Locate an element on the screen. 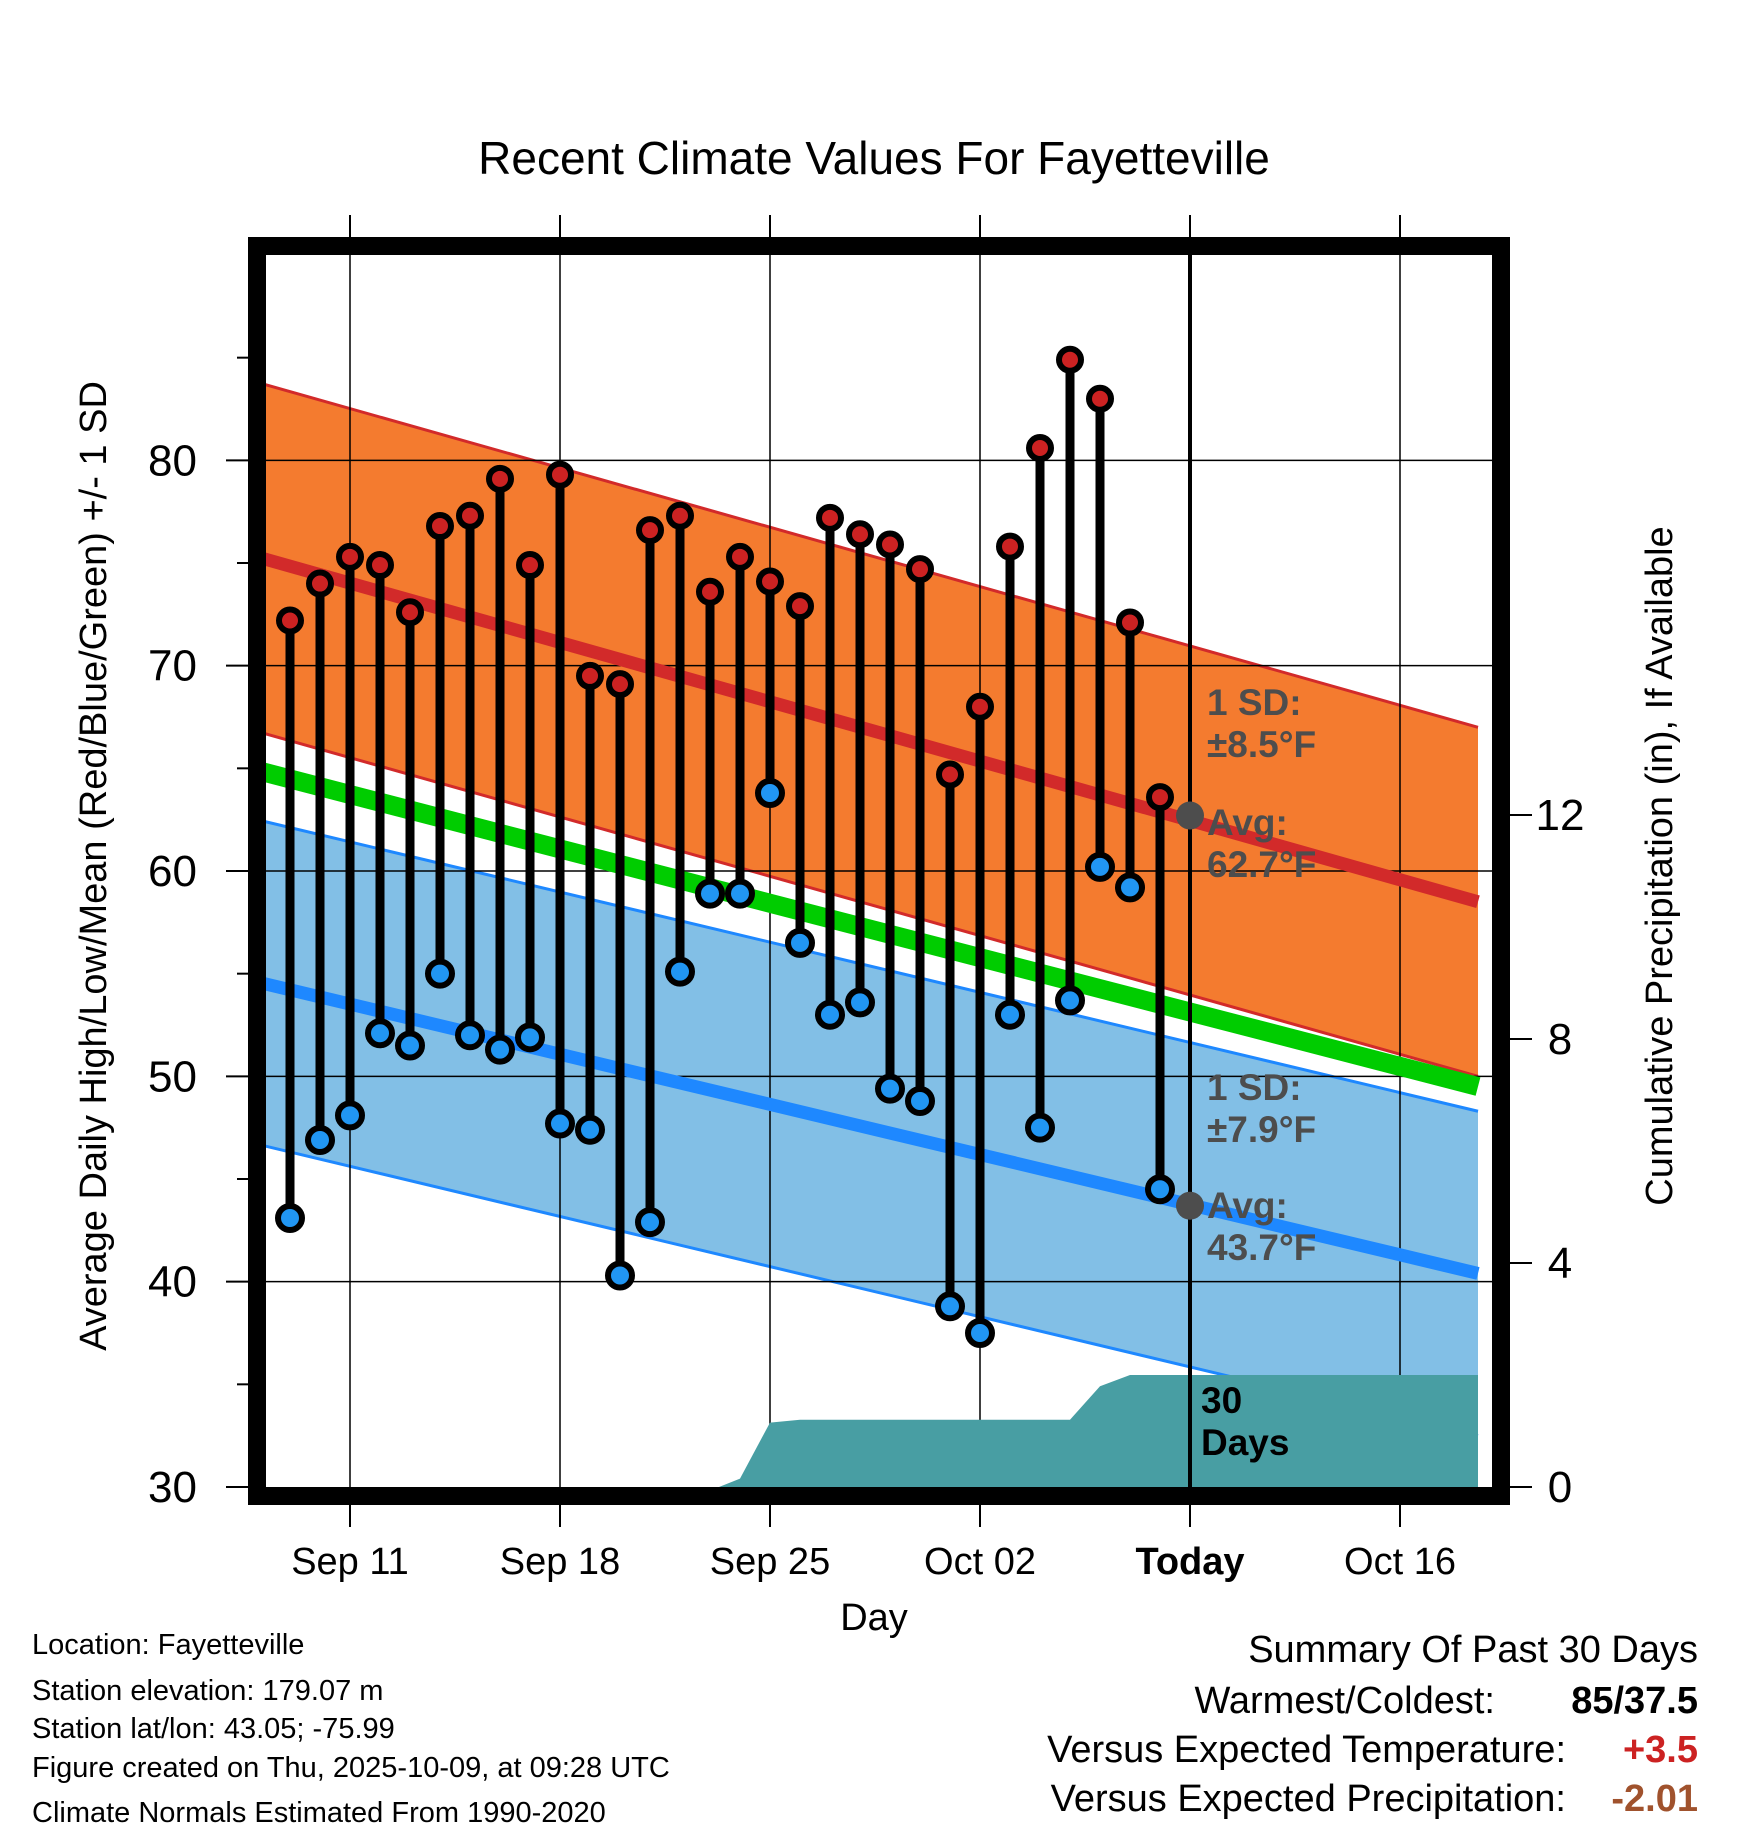 The height and width of the screenshot is (1828, 1748). y2-tick-label-0: 0 is located at coordinates (1560, 1487).